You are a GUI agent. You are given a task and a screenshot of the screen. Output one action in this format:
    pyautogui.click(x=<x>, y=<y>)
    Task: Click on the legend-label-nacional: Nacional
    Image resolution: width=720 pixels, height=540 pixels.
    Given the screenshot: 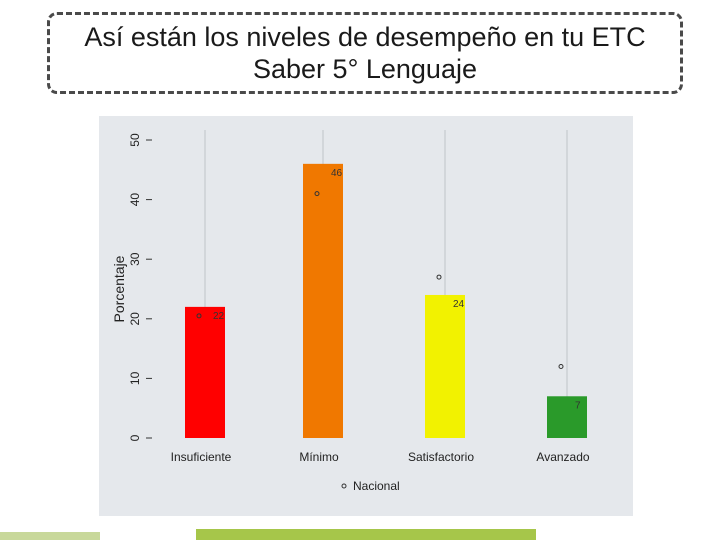 What is the action you would take?
    pyautogui.click(x=376, y=486)
    